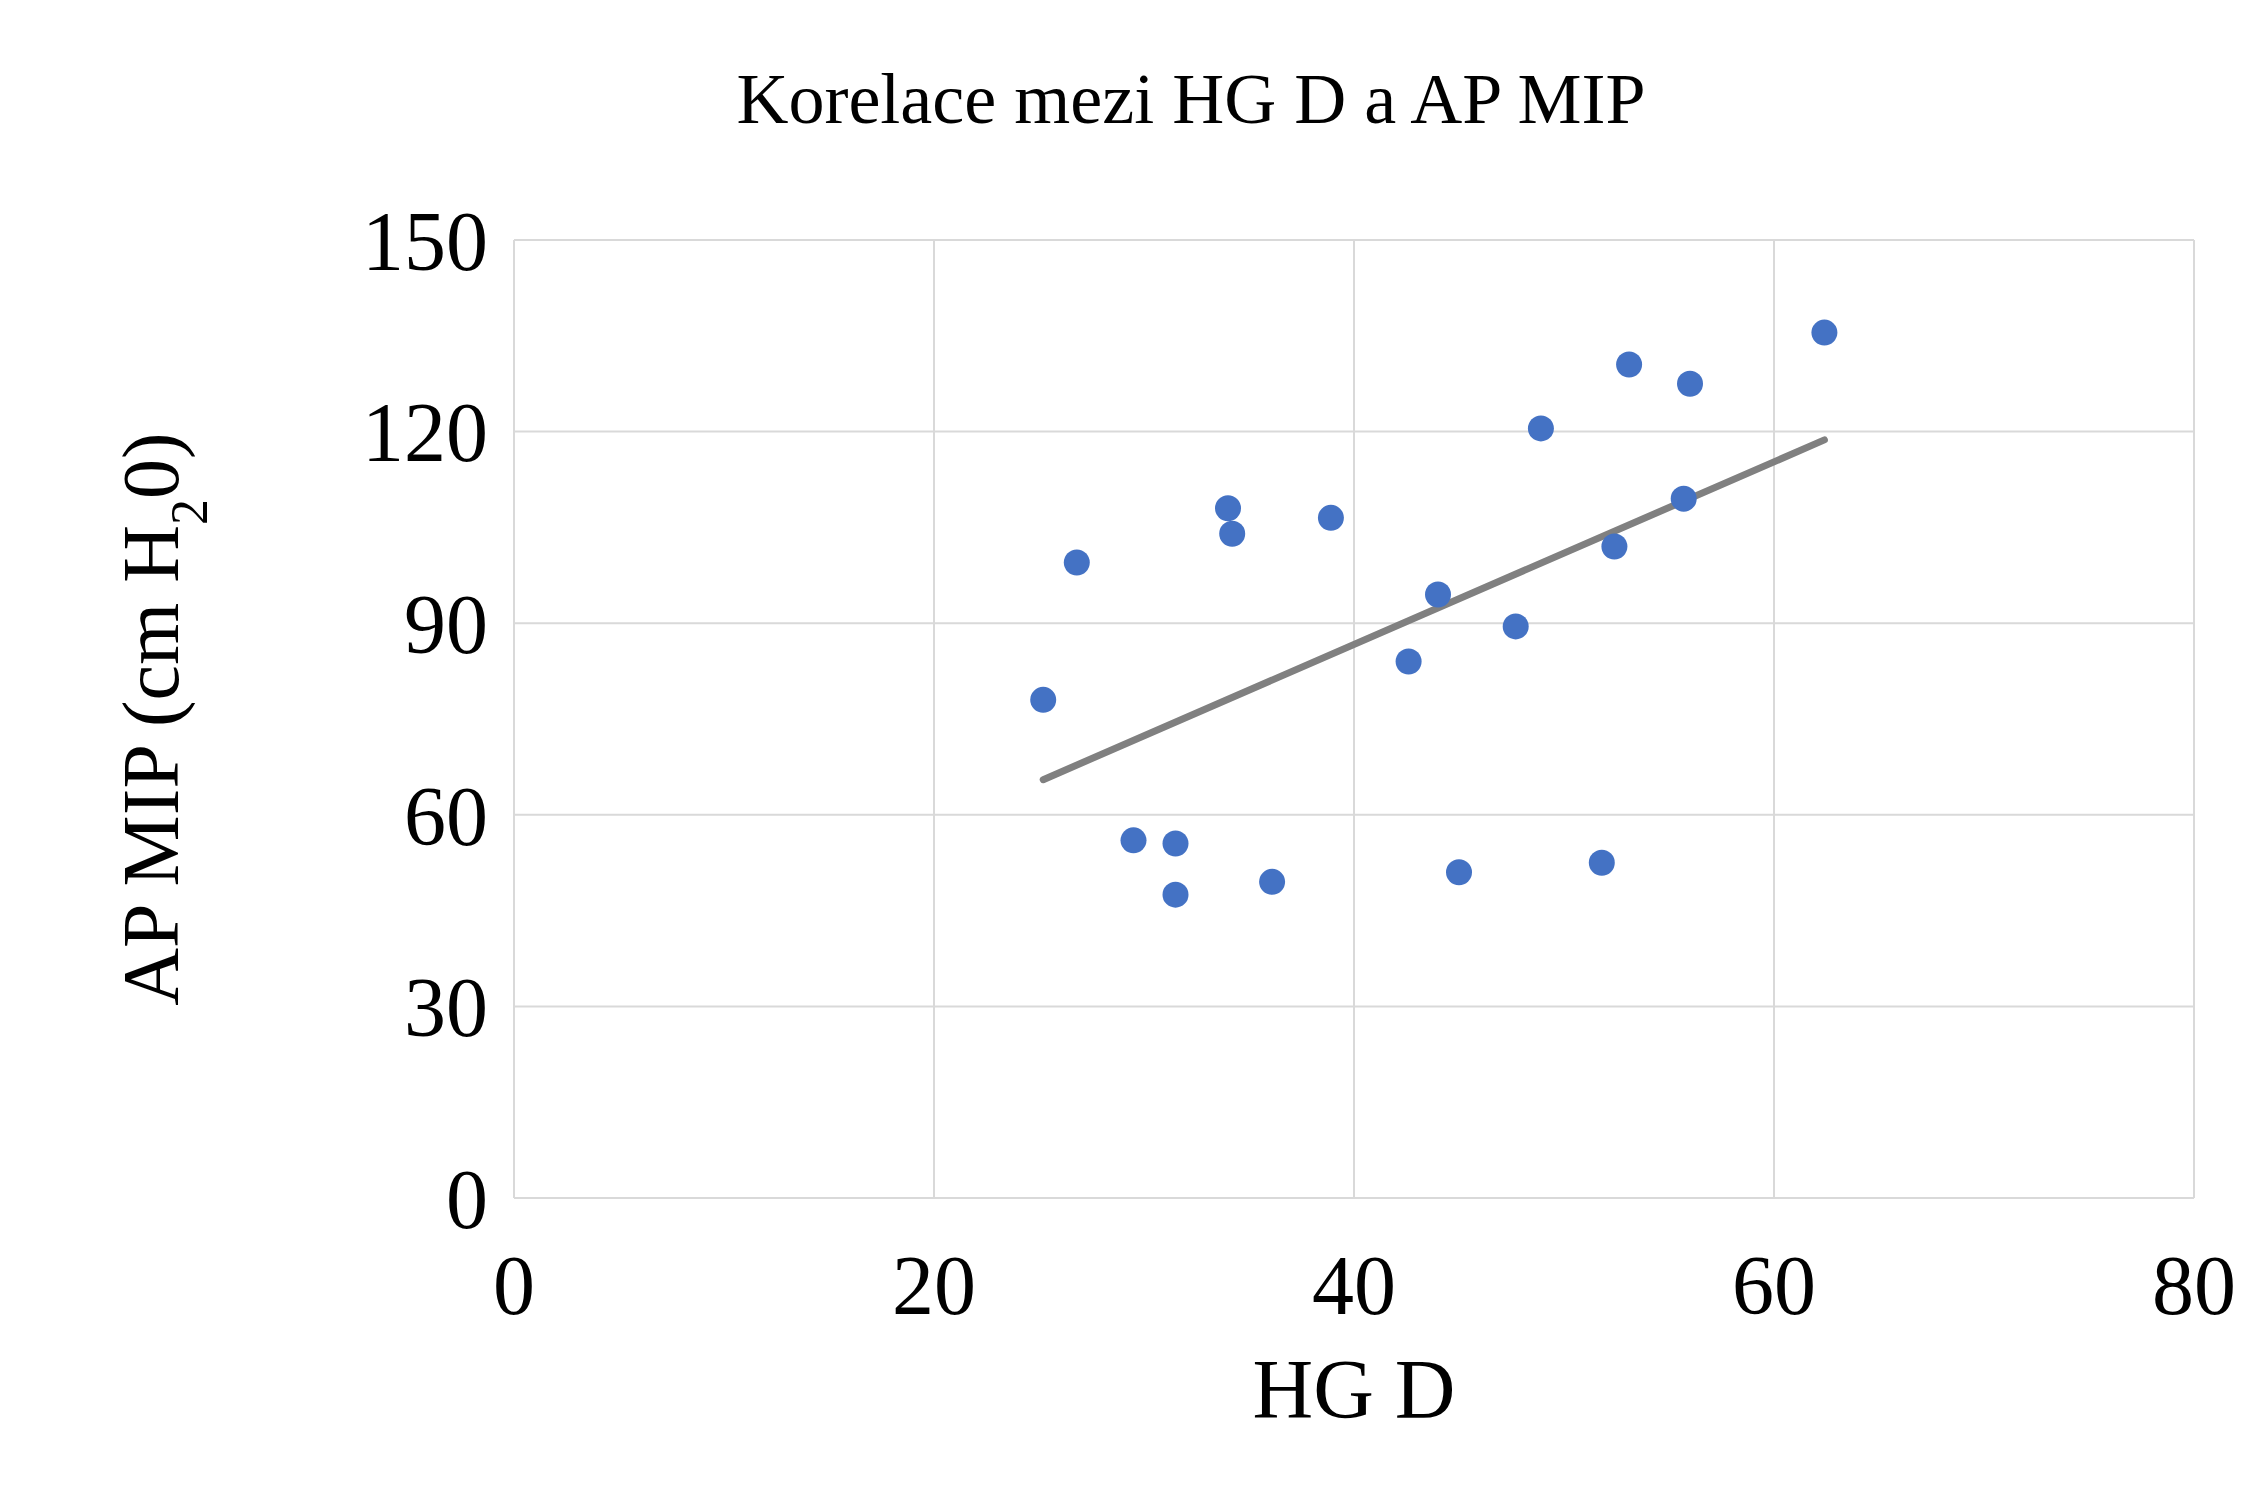 Image resolution: width=2256 pixels, height=1507 pixels. What do you see at coordinates (446, 1008) in the screenshot?
I see `y-tick-label: 30` at bounding box center [446, 1008].